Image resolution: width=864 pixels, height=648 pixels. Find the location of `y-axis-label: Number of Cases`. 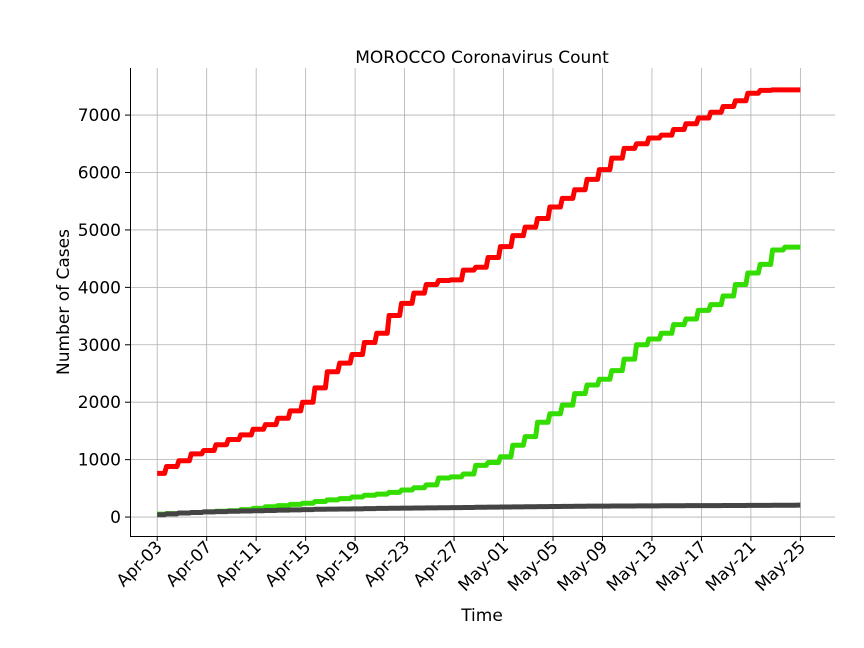

y-axis-label: Number of Cases is located at coordinates (64, 302).